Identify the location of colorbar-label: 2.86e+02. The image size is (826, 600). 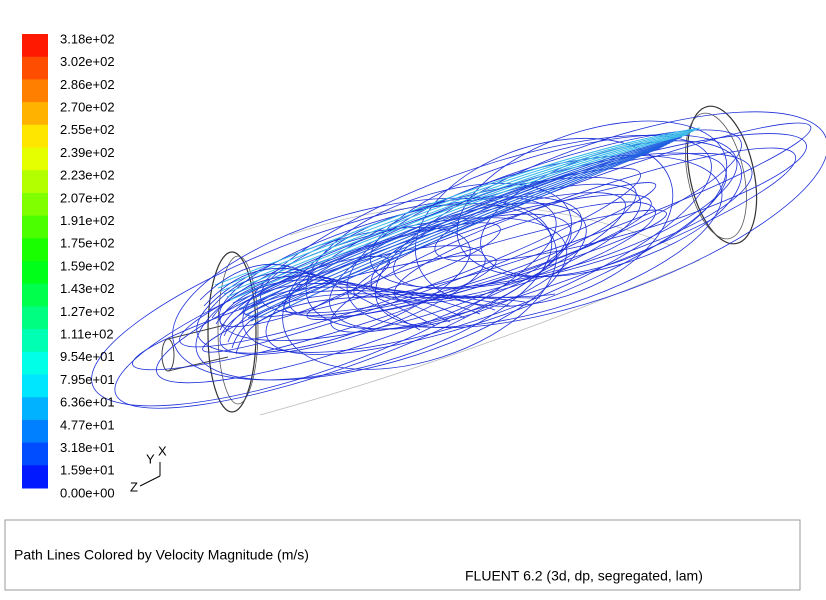
(87, 84).